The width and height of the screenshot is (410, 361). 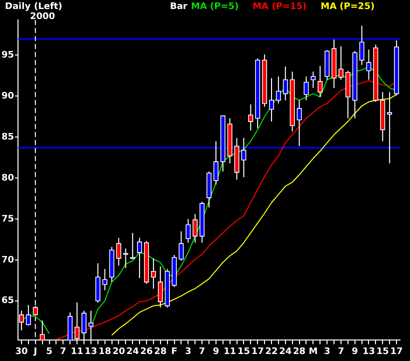 I want to click on y-tick-label: 95, so click(x=7, y=55).